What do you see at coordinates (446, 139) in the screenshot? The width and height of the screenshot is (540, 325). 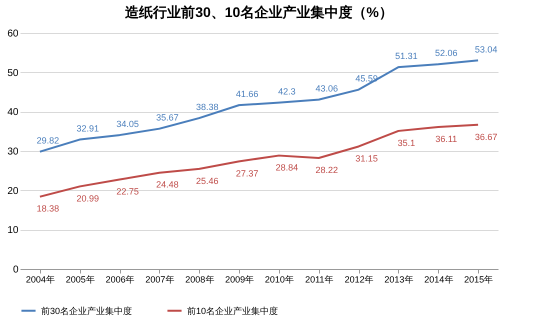 I see `data-label: 36.11` at bounding box center [446, 139].